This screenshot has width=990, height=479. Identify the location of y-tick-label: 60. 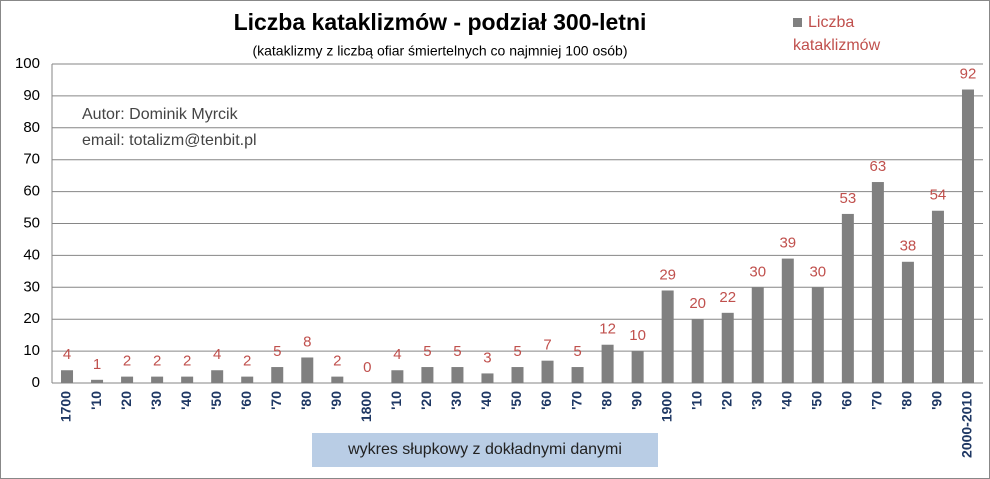
(31, 191).